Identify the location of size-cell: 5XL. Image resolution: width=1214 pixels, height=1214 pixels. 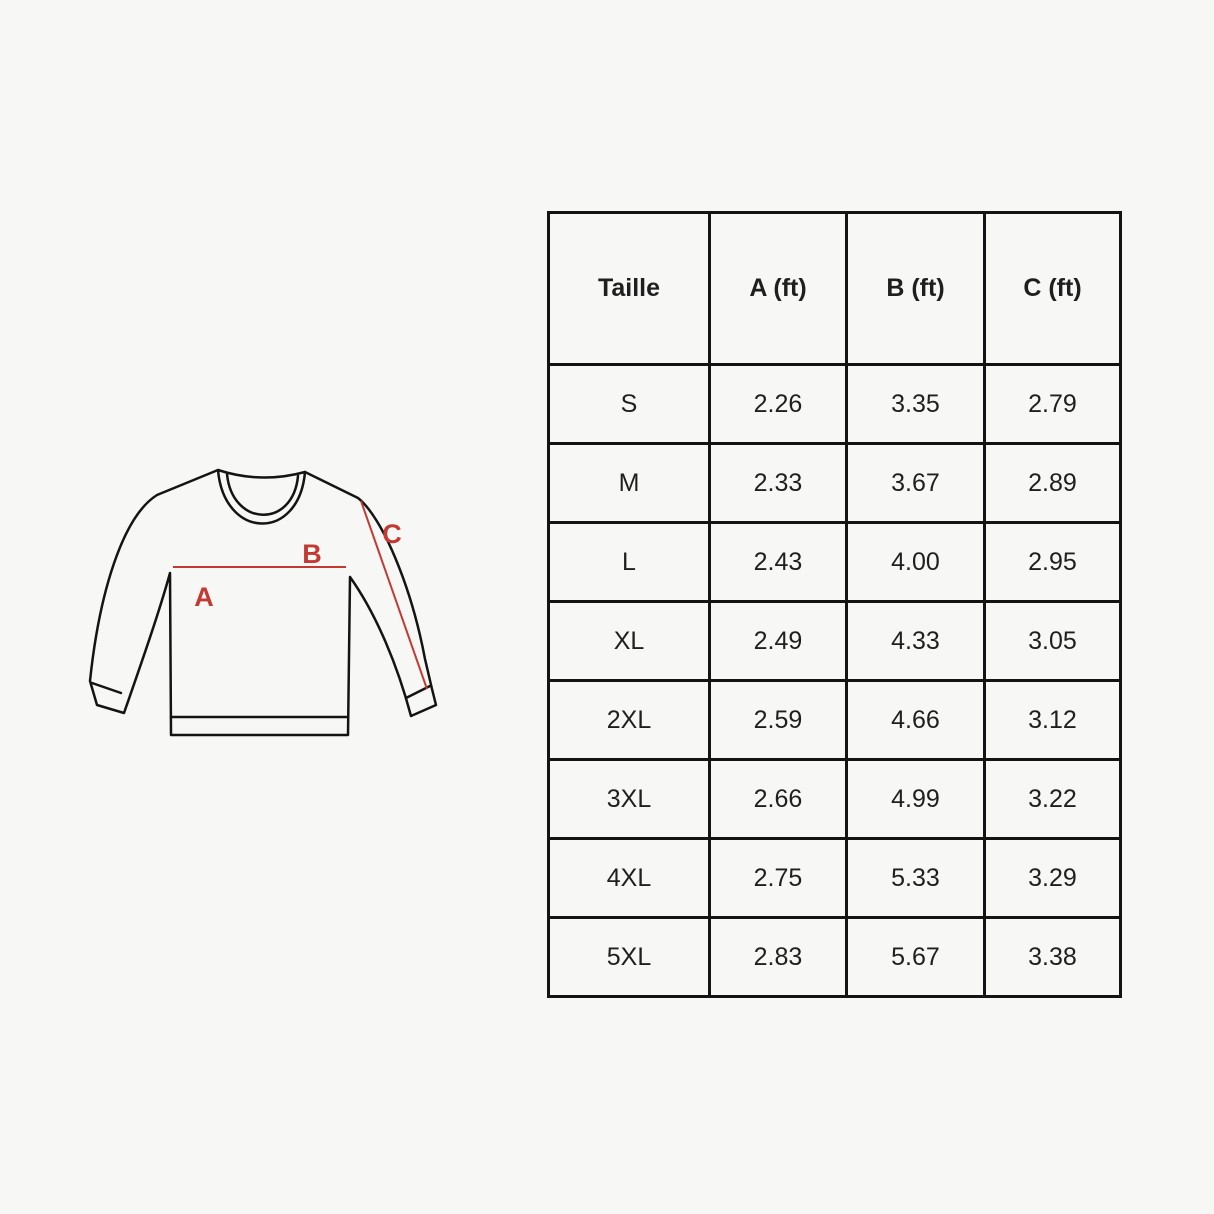
(629, 957).